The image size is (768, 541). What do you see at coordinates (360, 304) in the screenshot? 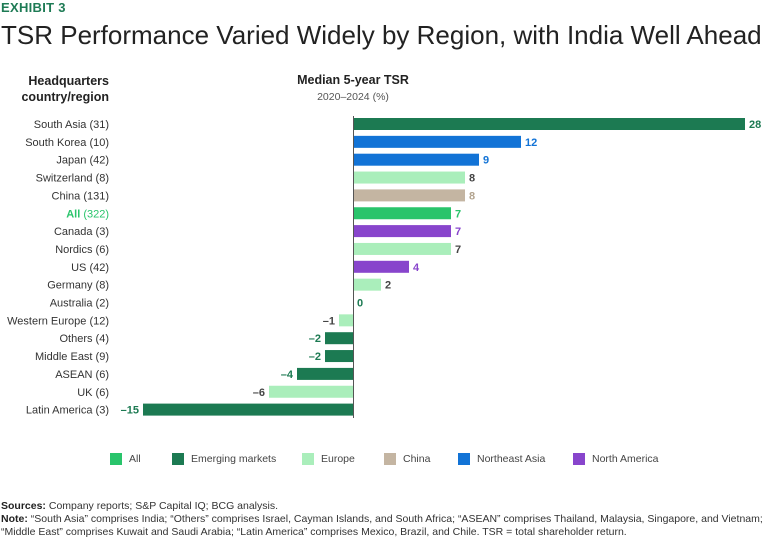
I see `value-label-australia: 0` at bounding box center [360, 304].